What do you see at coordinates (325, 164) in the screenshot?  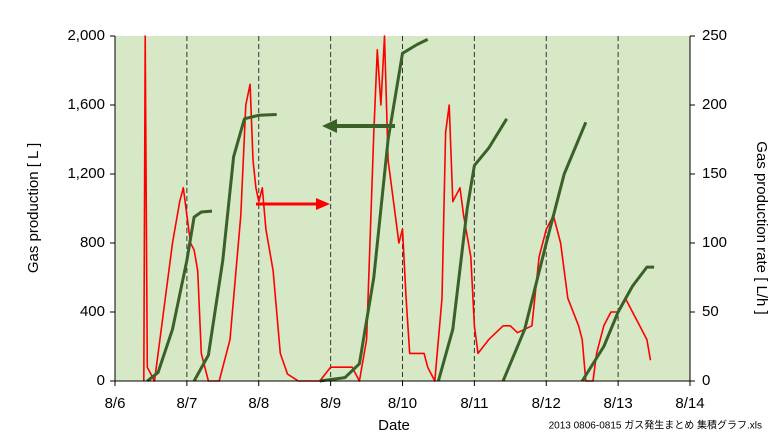 I see `annotations` at bounding box center [325, 164].